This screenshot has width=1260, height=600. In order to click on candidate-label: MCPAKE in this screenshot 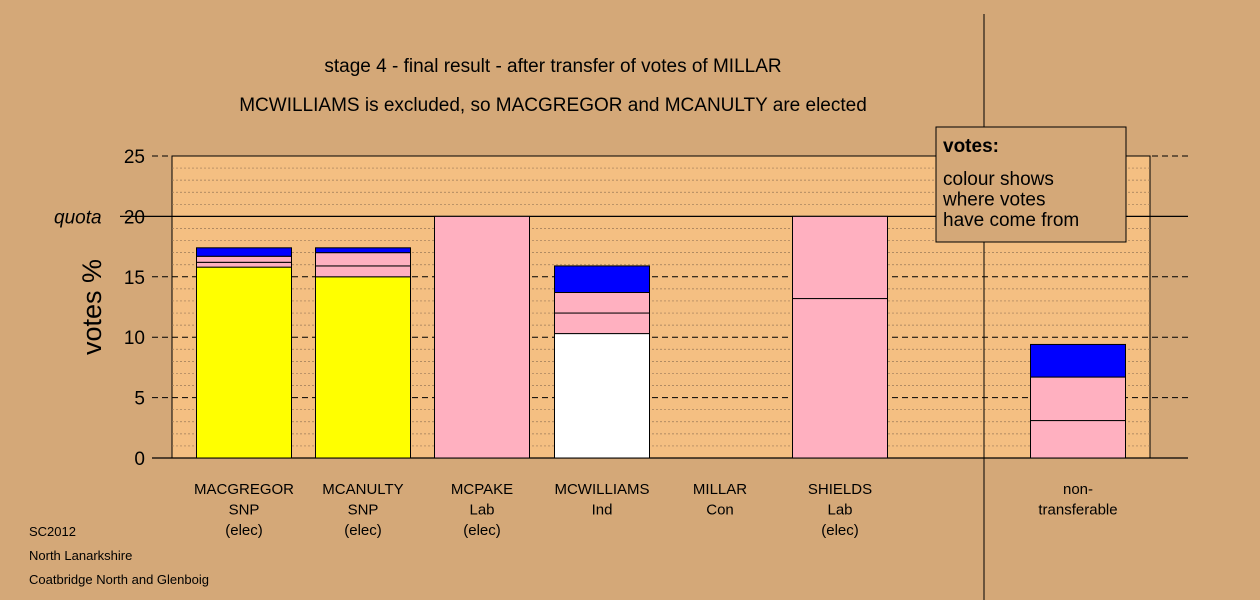, I will do `click(482, 489)`.